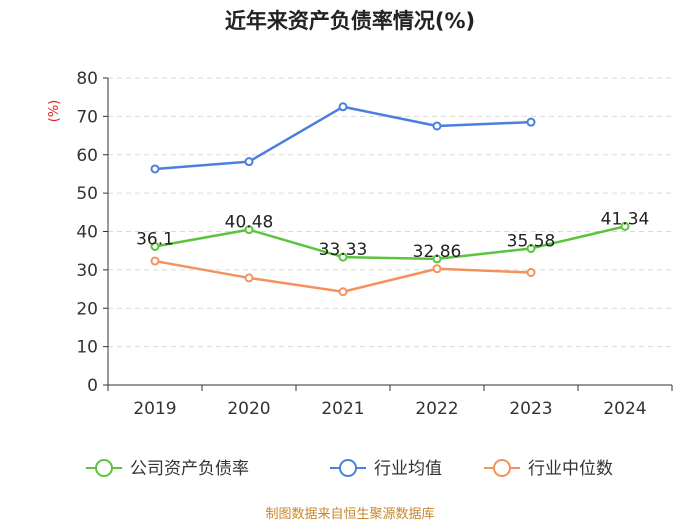  What do you see at coordinates (625, 219) in the screenshot?
I see `data-label: 41.34` at bounding box center [625, 219].